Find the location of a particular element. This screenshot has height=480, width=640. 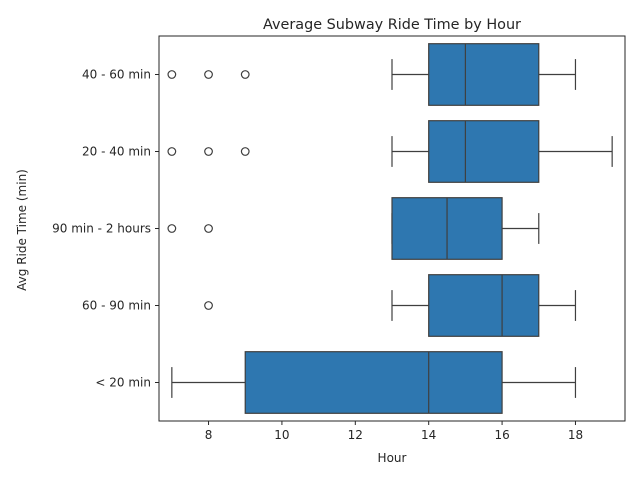

x-tick-label: 8 is located at coordinates (209, 435).